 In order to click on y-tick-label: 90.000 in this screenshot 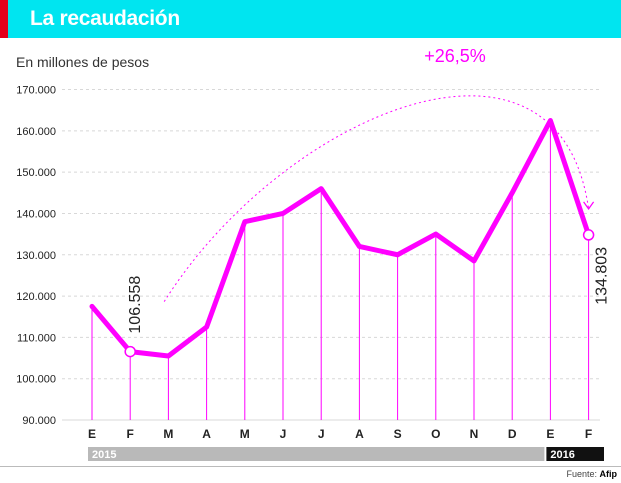, I will do `click(39, 421)`.